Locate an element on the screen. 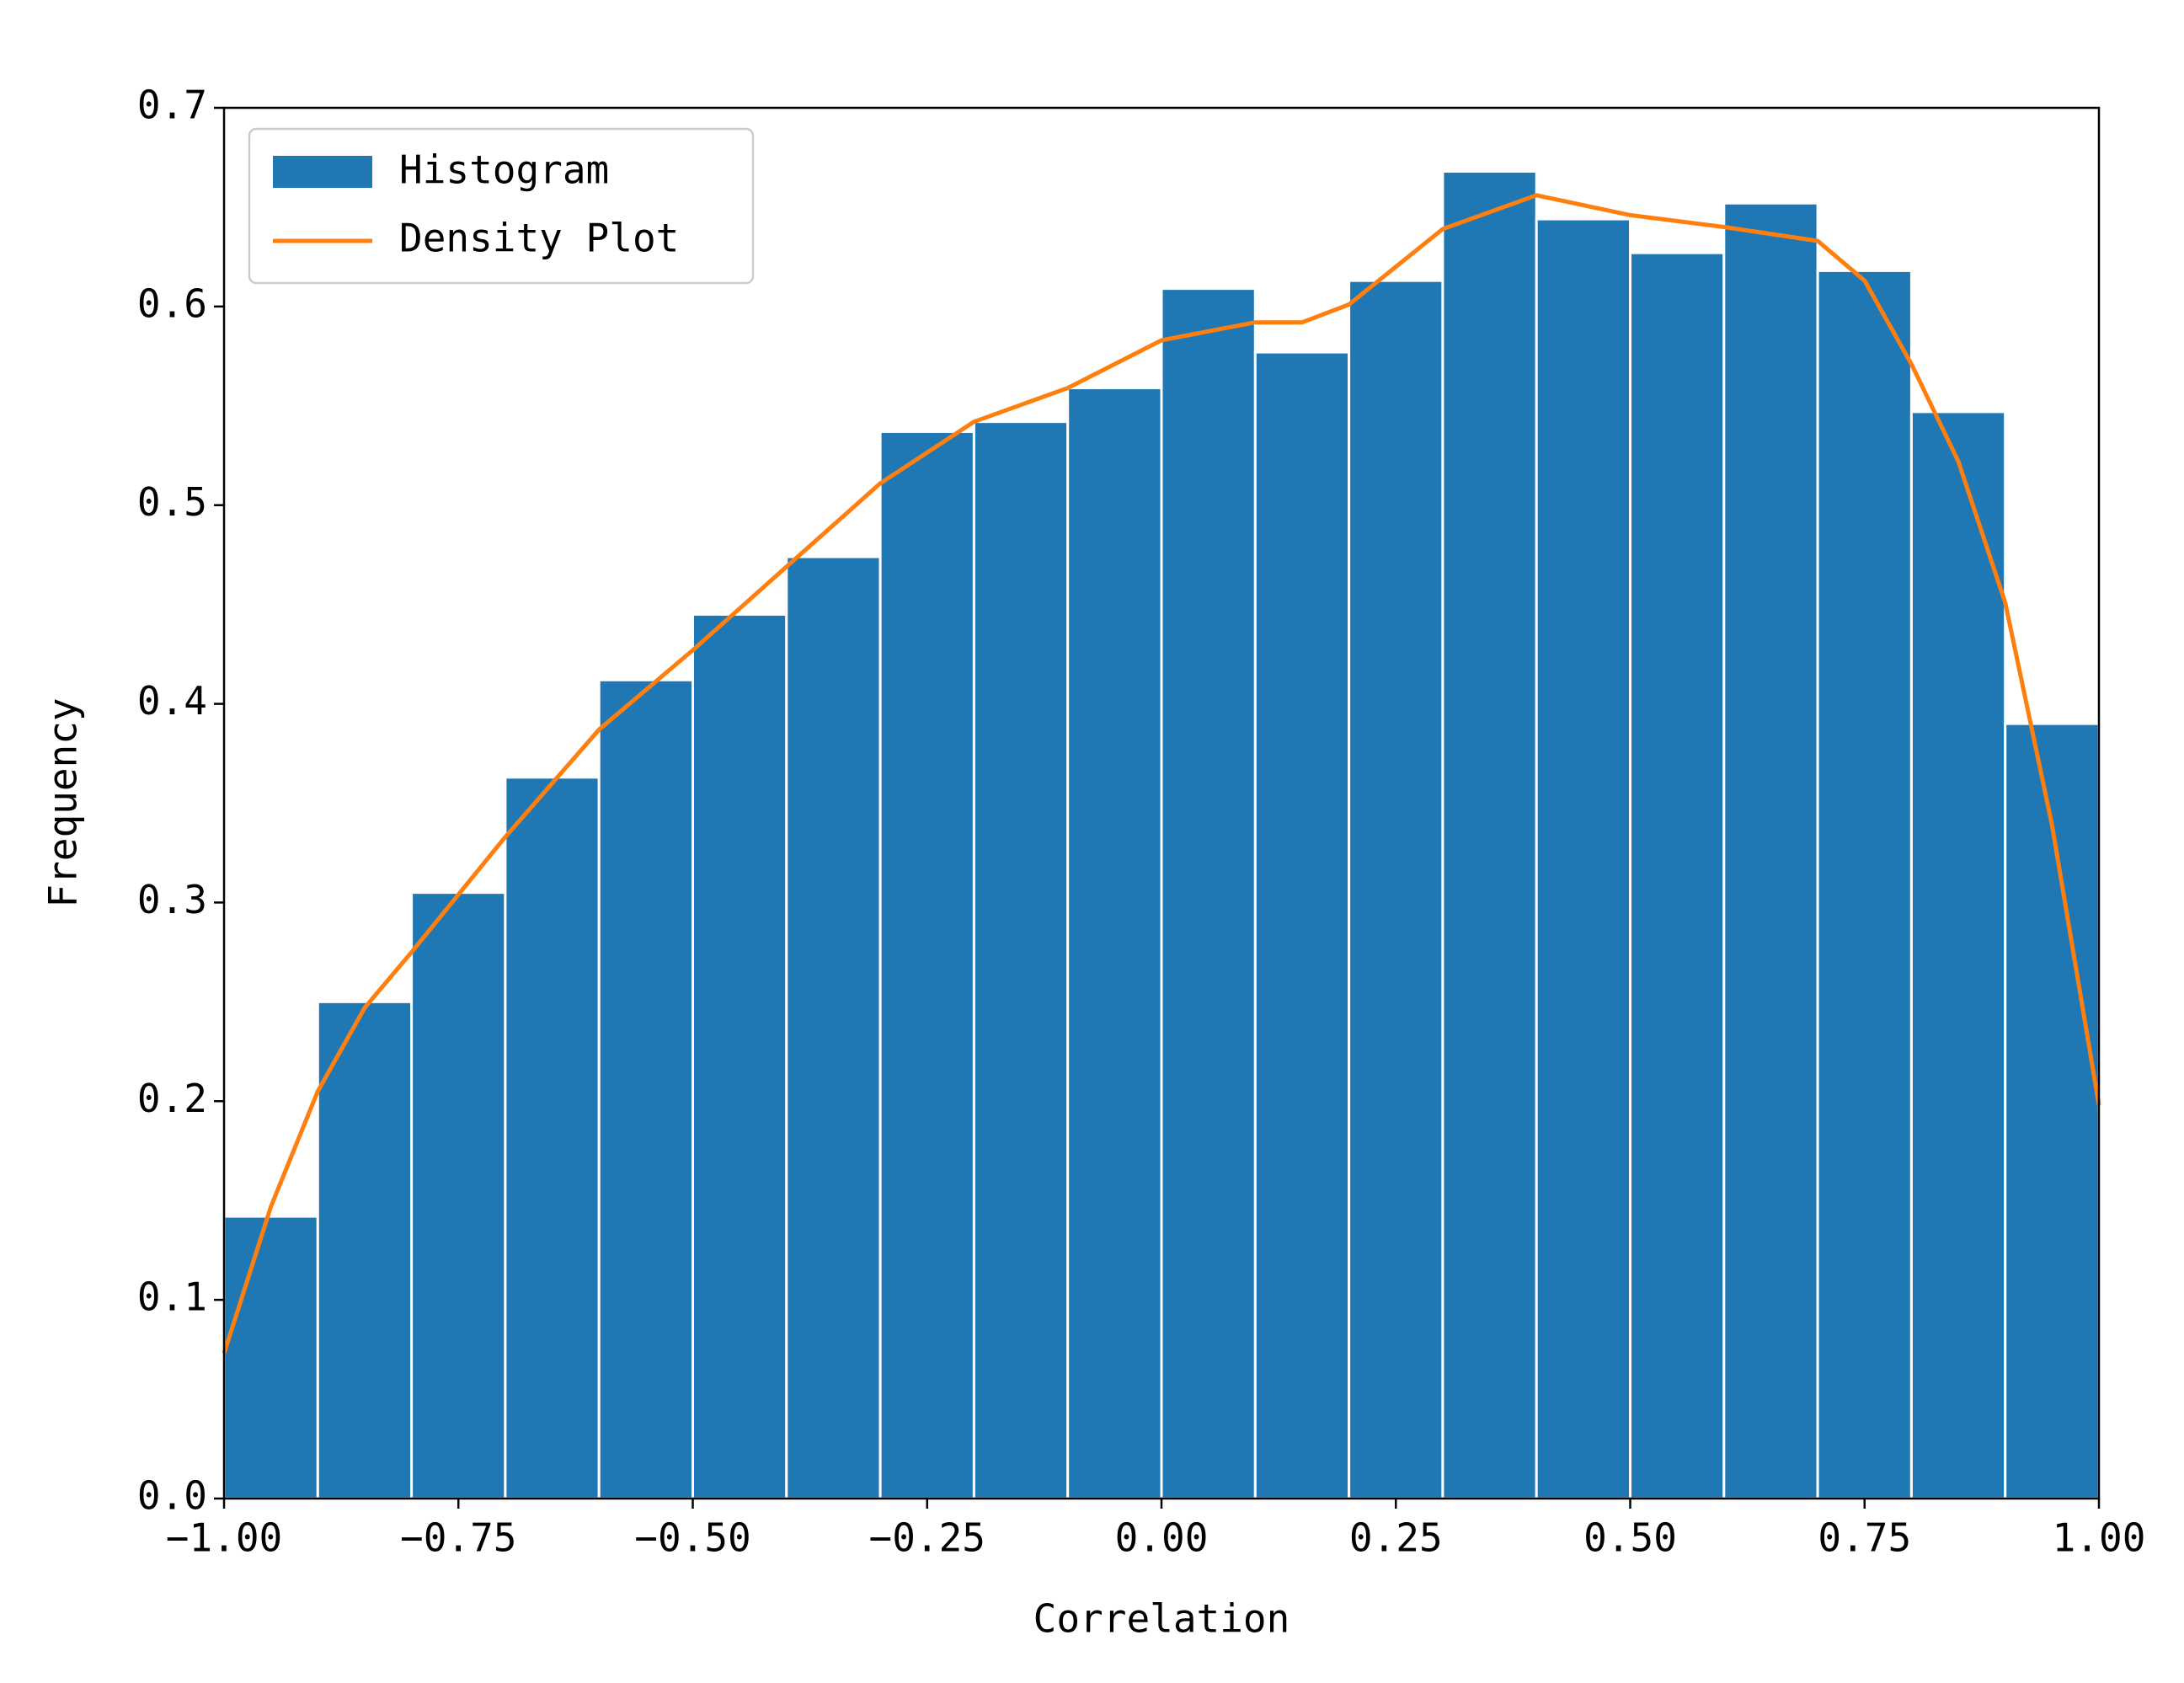  x-tick-label: 0.50 is located at coordinates (1630, 1538).